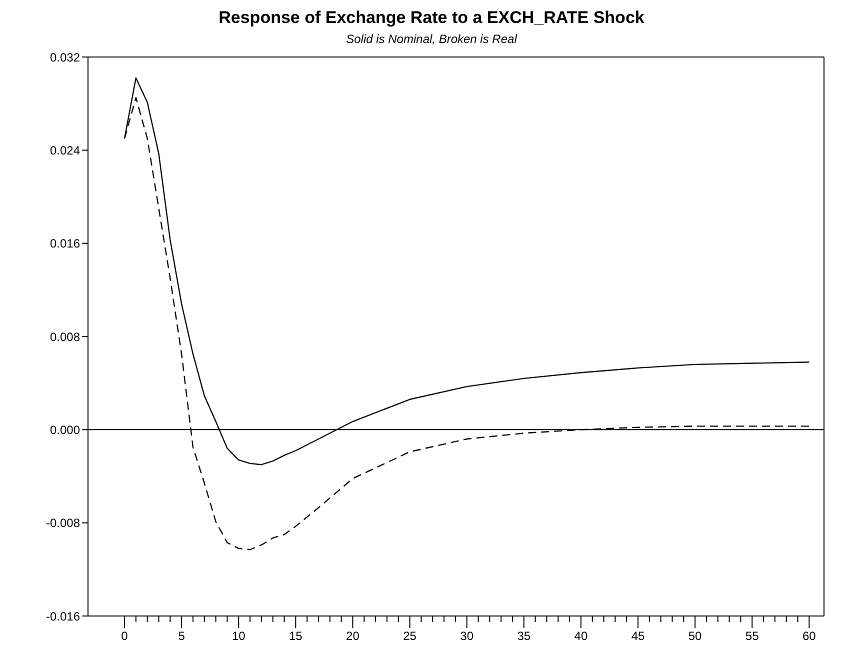 Image resolution: width=863 pixels, height=670 pixels. Describe the element at coordinates (63, 616) in the screenshot. I see `y-tick-label: -0.016` at that location.